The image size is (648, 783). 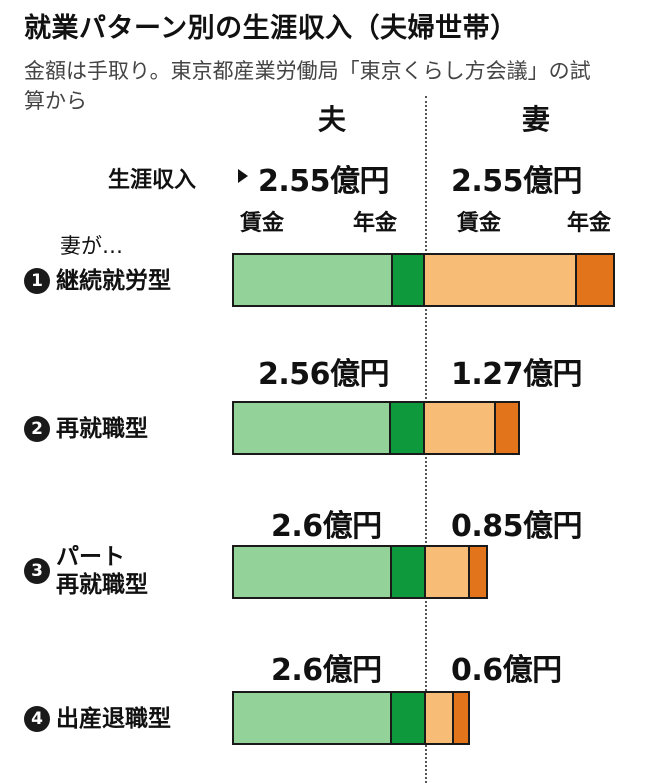 What do you see at coordinates (243, 176) in the screenshot?
I see `arrow-right-icon` at bounding box center [243, 176].